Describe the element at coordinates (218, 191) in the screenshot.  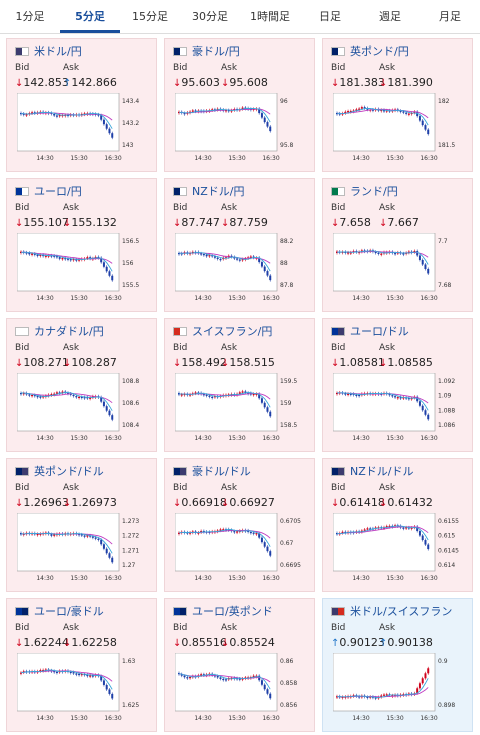
I see `pair-name: NZドル/円` at that location.